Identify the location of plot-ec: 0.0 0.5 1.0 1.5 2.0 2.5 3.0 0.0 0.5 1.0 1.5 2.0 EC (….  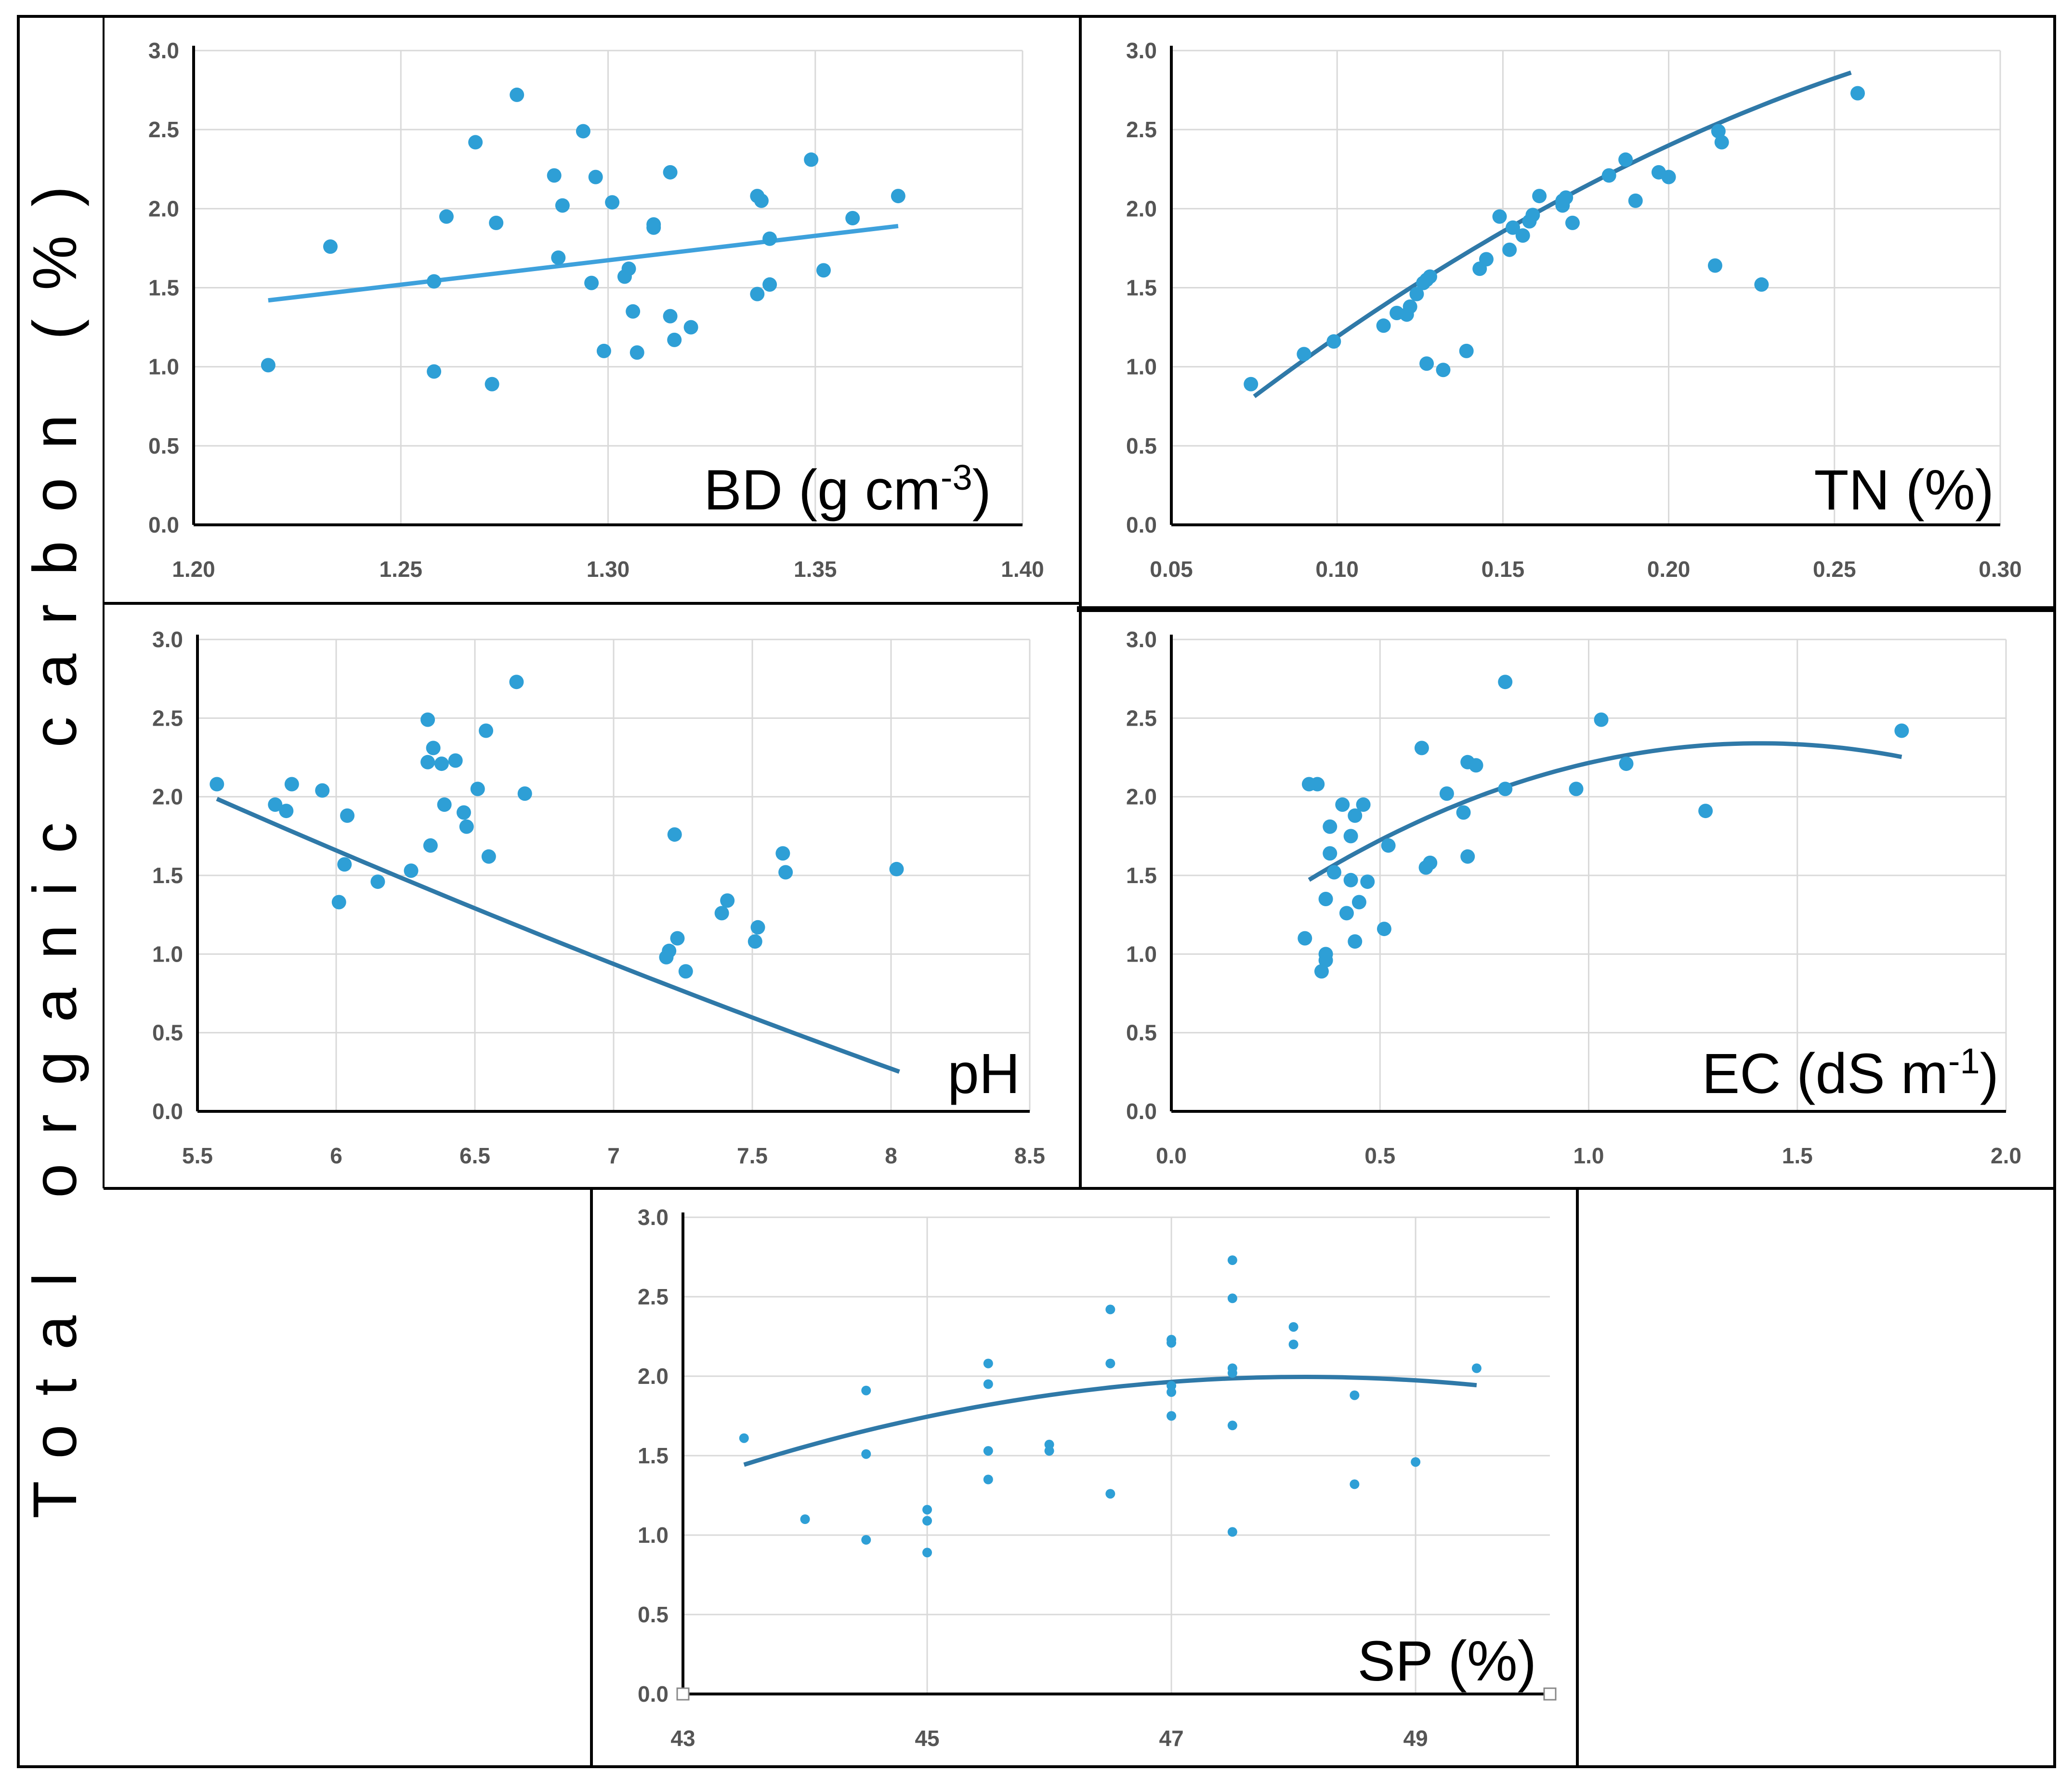
(1573, 897).